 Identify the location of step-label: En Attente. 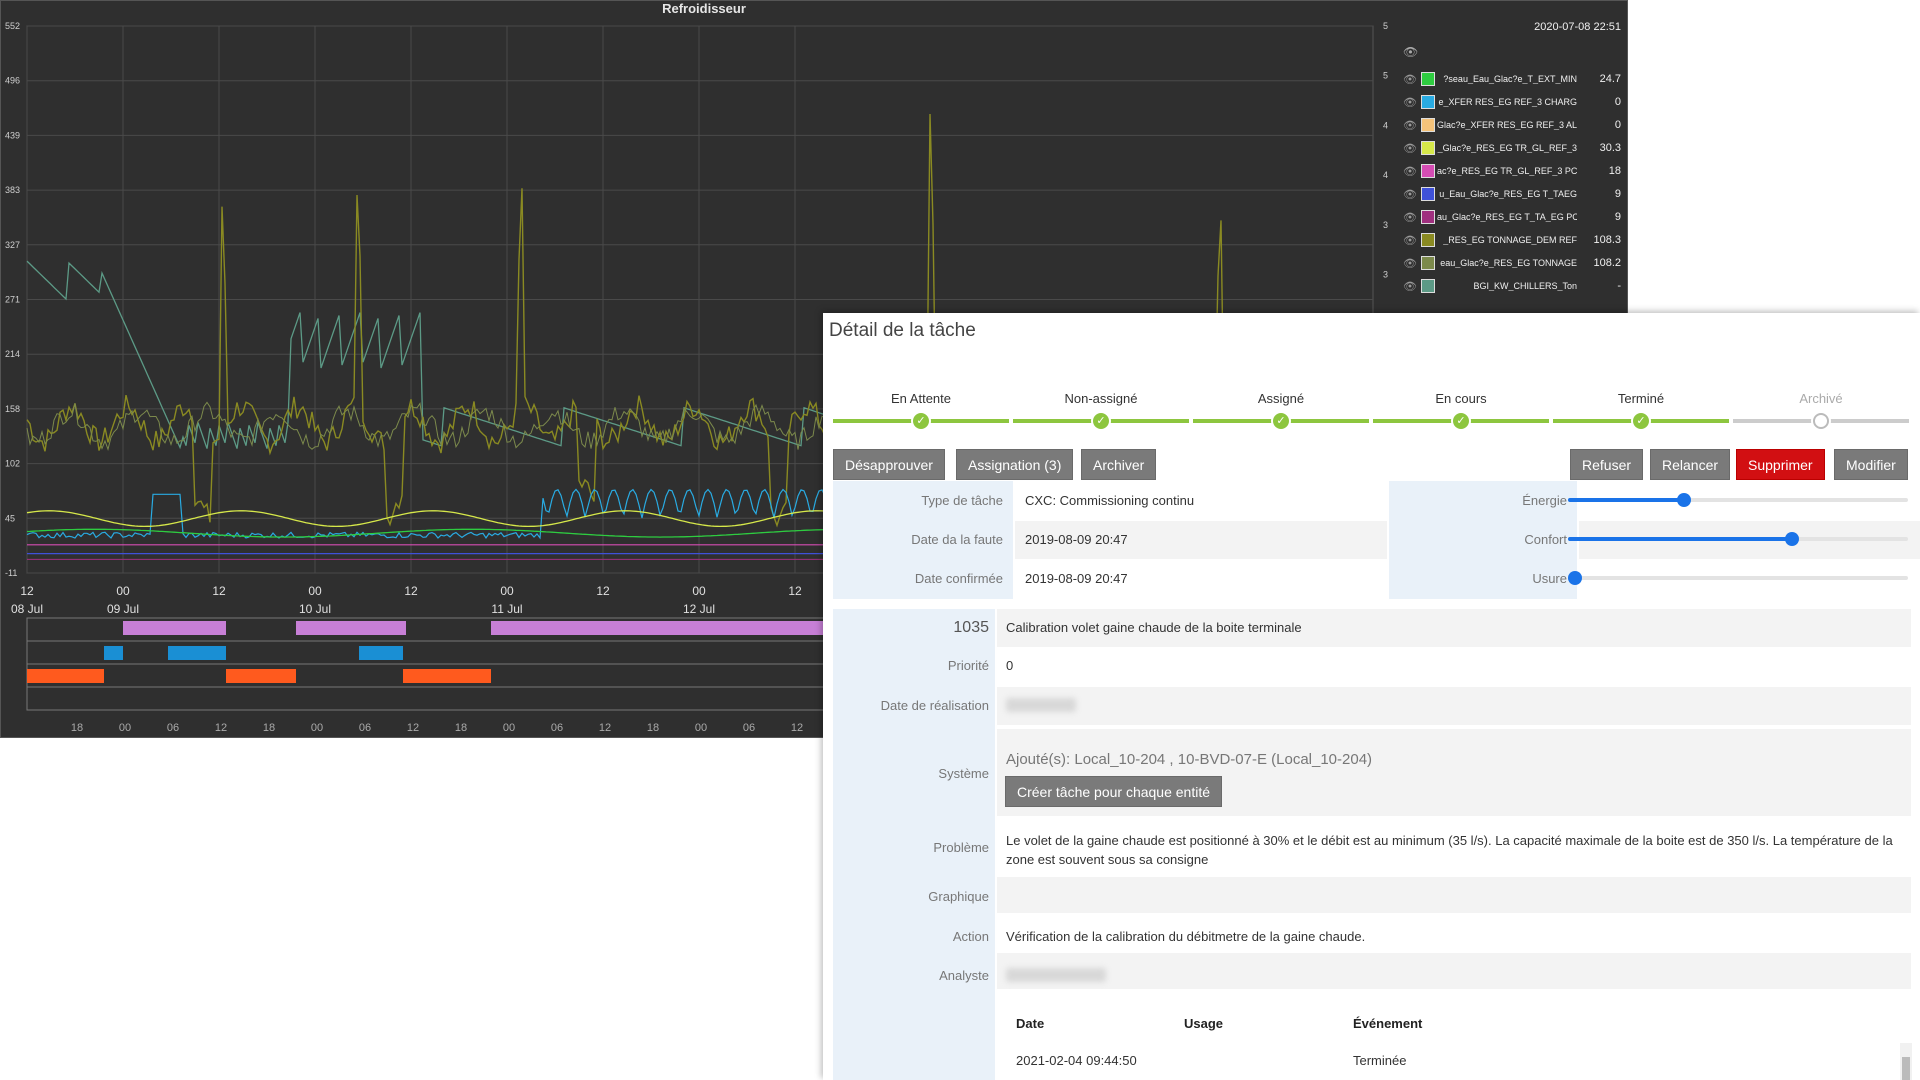
(921, 398).